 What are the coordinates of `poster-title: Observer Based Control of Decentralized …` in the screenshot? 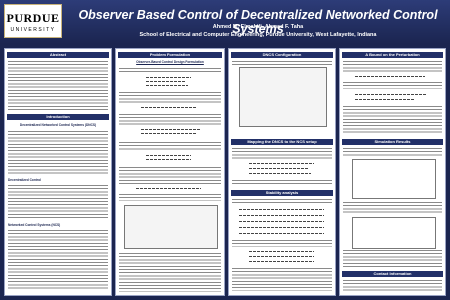 It's located at (258, 22).